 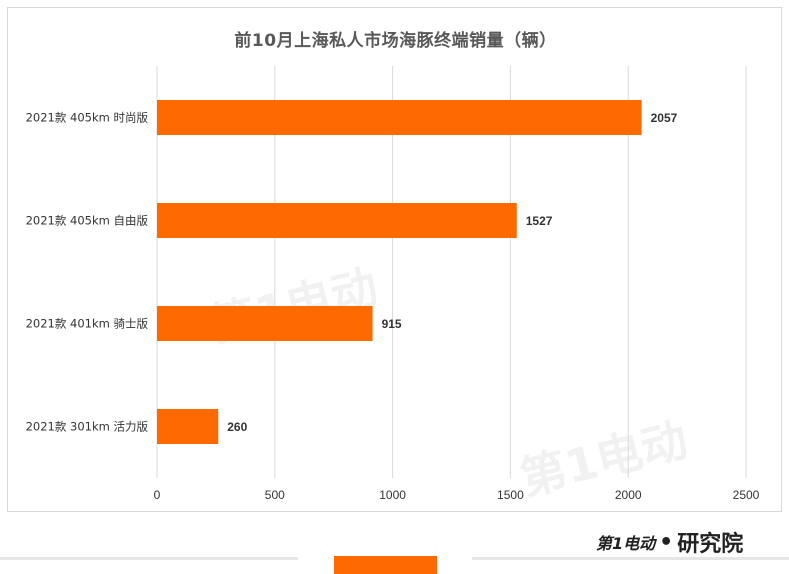 What do you see at coordinates (395, 41) in the screenshot?
I see `chart-title: 前10月上海私人市场海豚终端销量（辆）` at bounding box center [395, 41].